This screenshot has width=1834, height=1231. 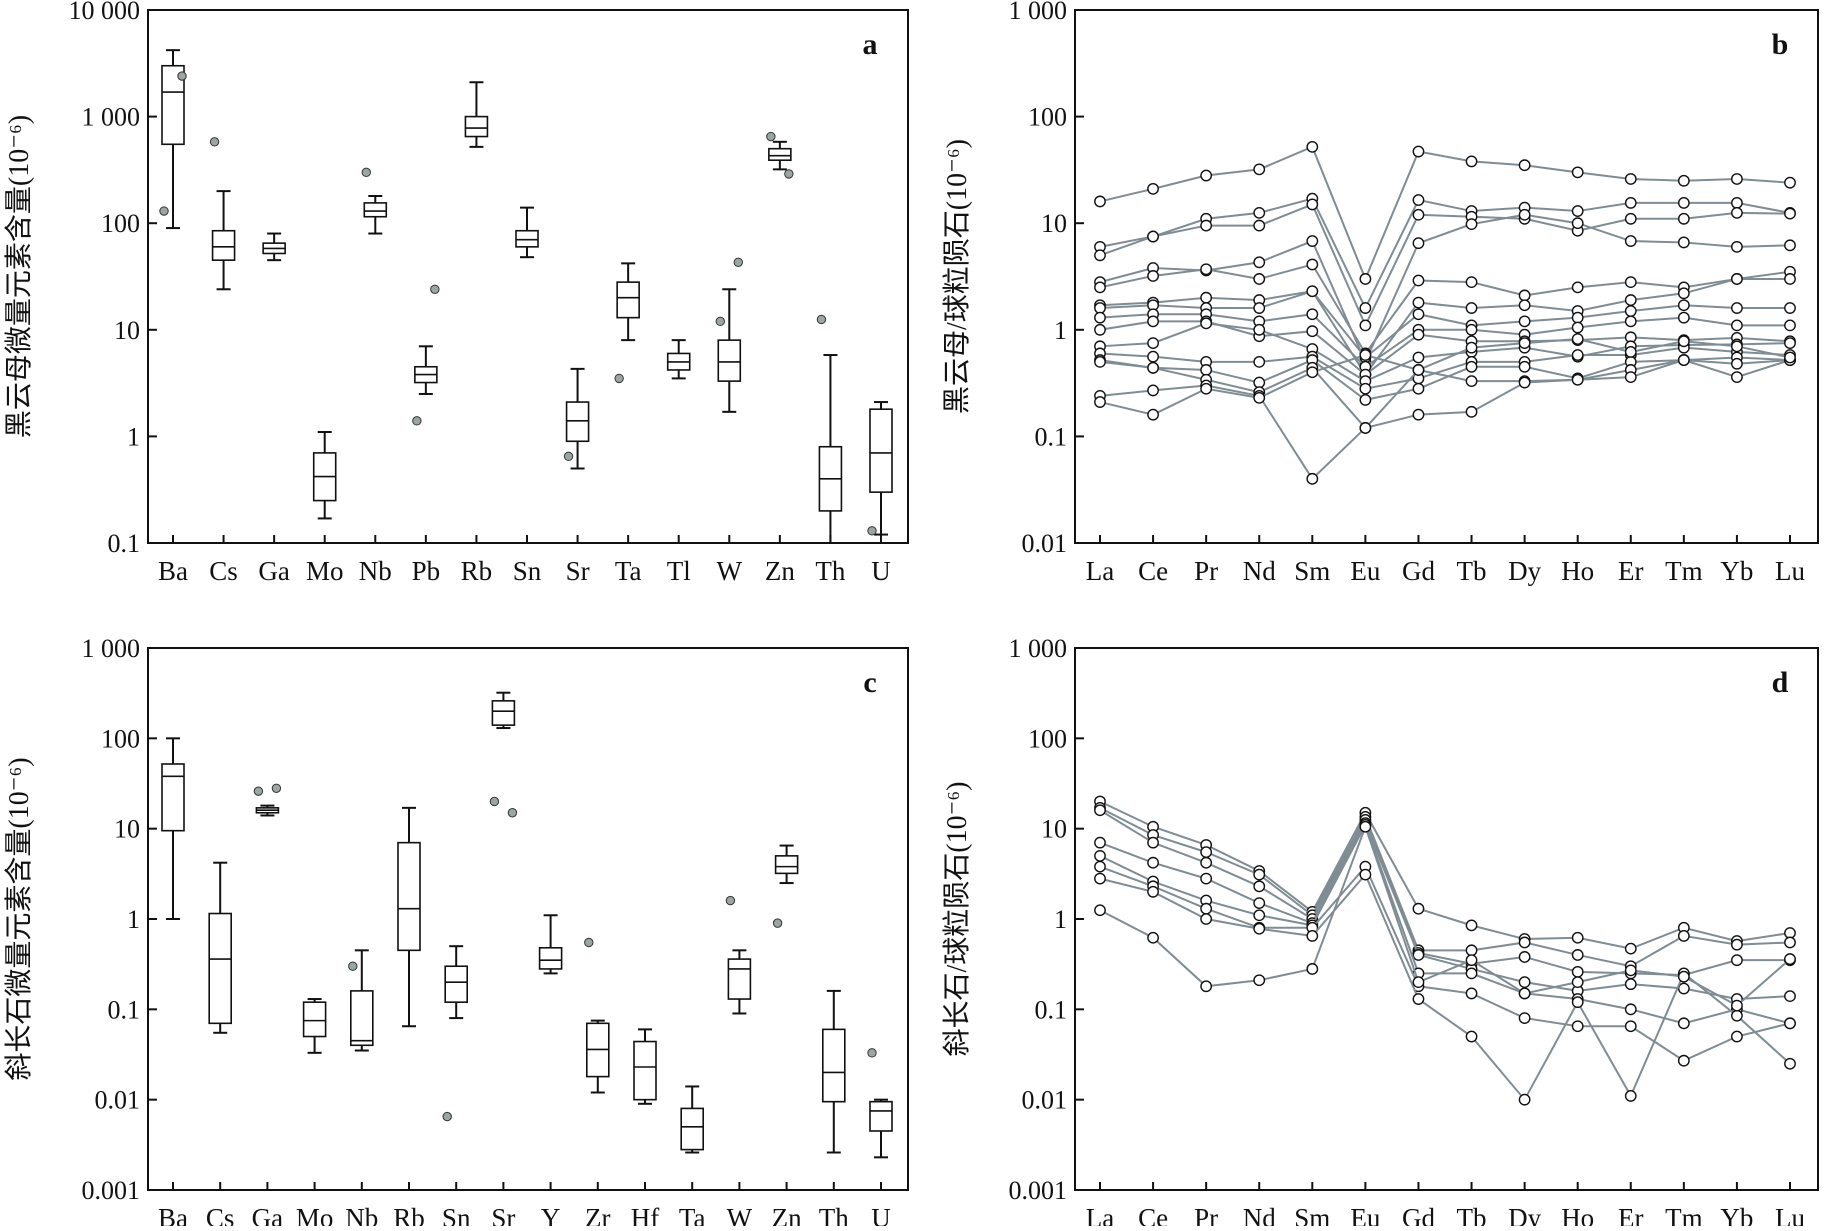 I want to click on x-category-label: Y, so click(x=551, y=1214).